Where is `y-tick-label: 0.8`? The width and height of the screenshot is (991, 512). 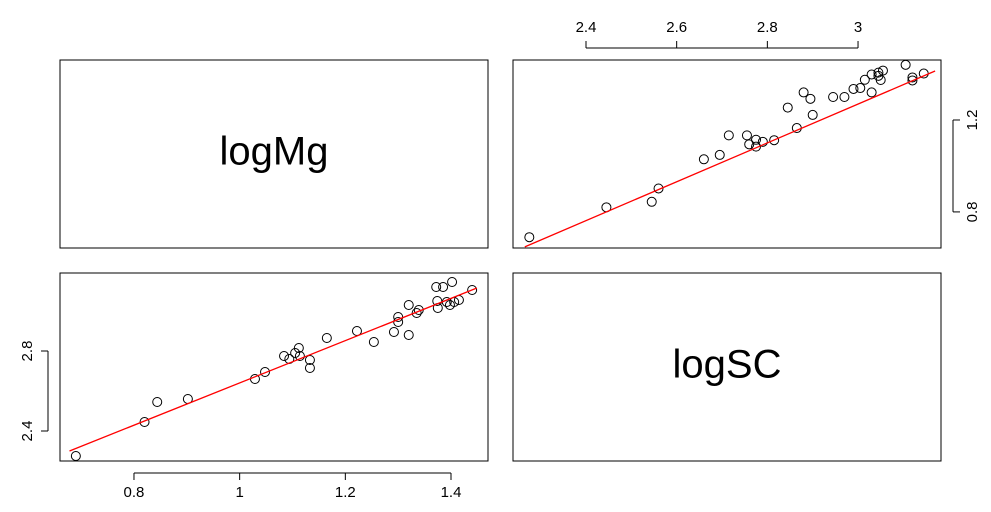 y-tick-label: 0.8 is located at coordinates (972, 211).